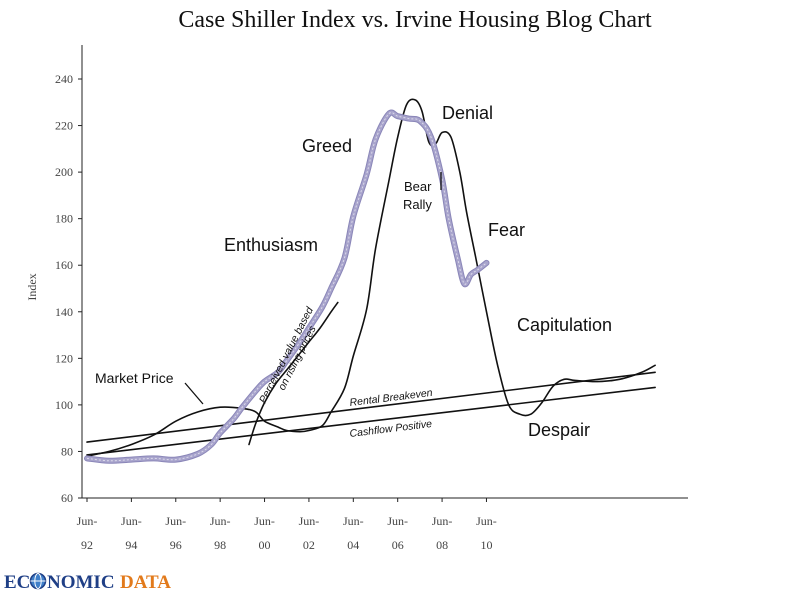 This screenshot has width=800, height=605. Describe the element at coordinates (131, 545) in the screenshot. I see `x-tick-label-year: 94` at that location.